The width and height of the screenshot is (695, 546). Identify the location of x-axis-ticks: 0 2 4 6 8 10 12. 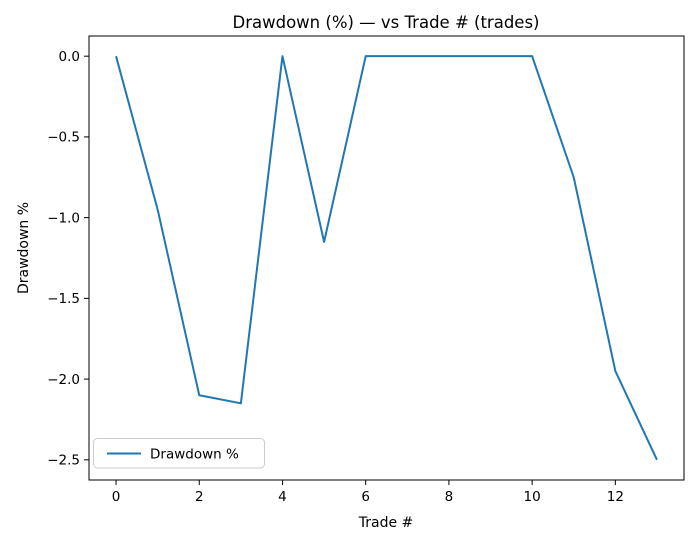
(368, 492).